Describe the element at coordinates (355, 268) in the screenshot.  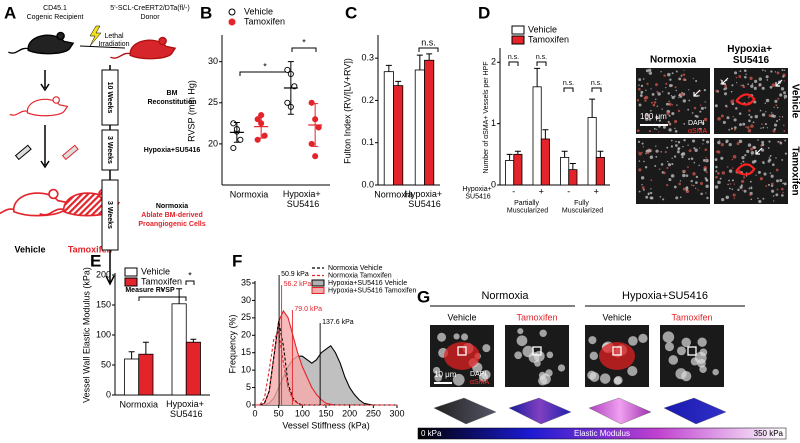
I see `legend-label: Normoxia Vehicle` at that location.